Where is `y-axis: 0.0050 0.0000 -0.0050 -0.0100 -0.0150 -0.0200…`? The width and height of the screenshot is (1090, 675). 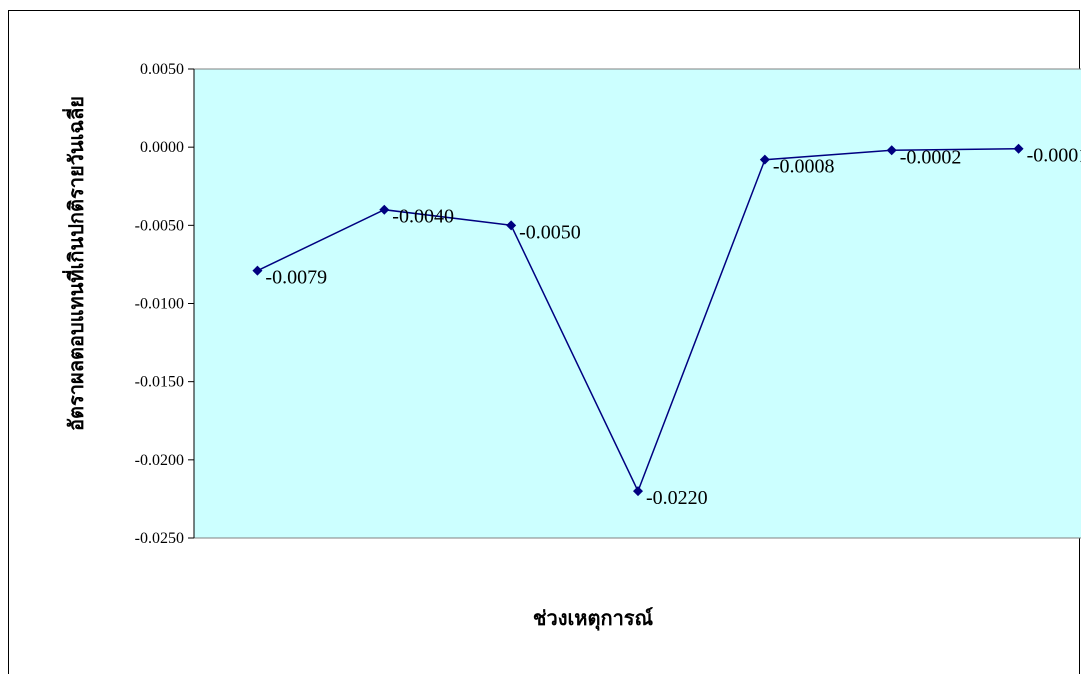
y-axis: 0.0050 0.0000 -0.0050 -0.0100 -0.0150 -0.0200… is located at coordinates (165, 304).